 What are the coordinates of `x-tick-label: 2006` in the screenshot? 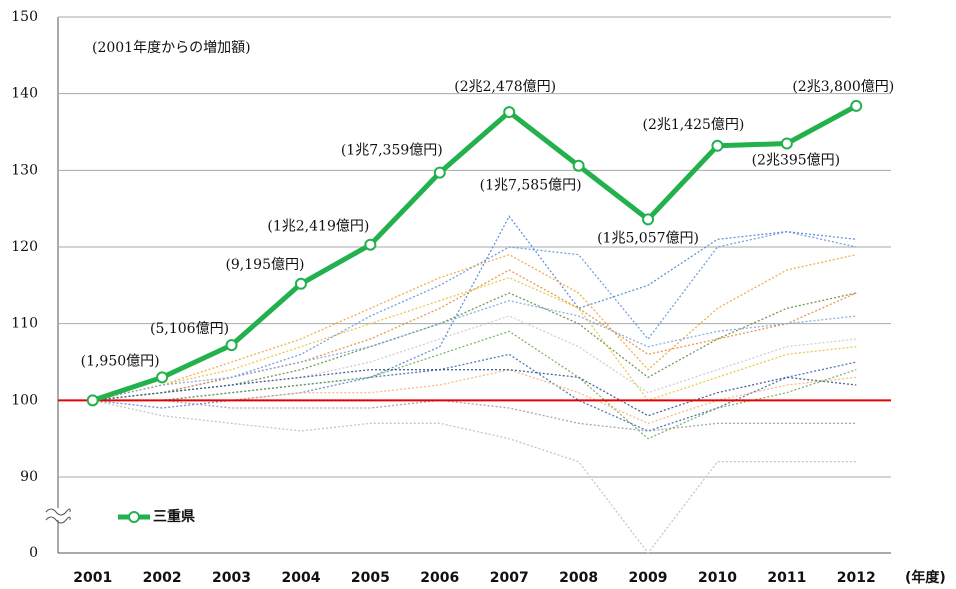 It's located at (439, 578).